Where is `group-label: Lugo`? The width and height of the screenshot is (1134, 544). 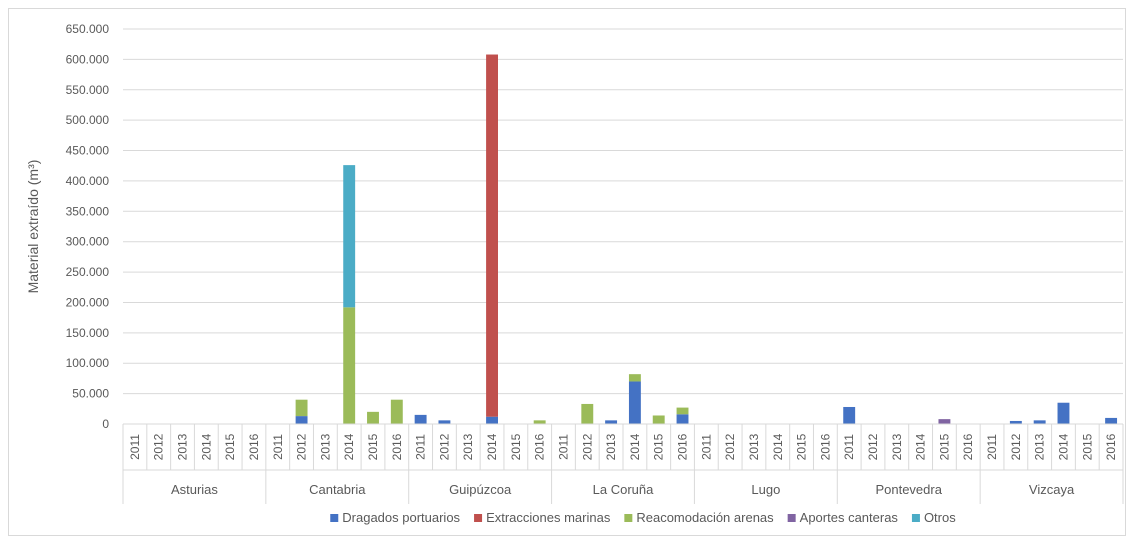 group-label: Lugo is located at coordinates (765, 489).